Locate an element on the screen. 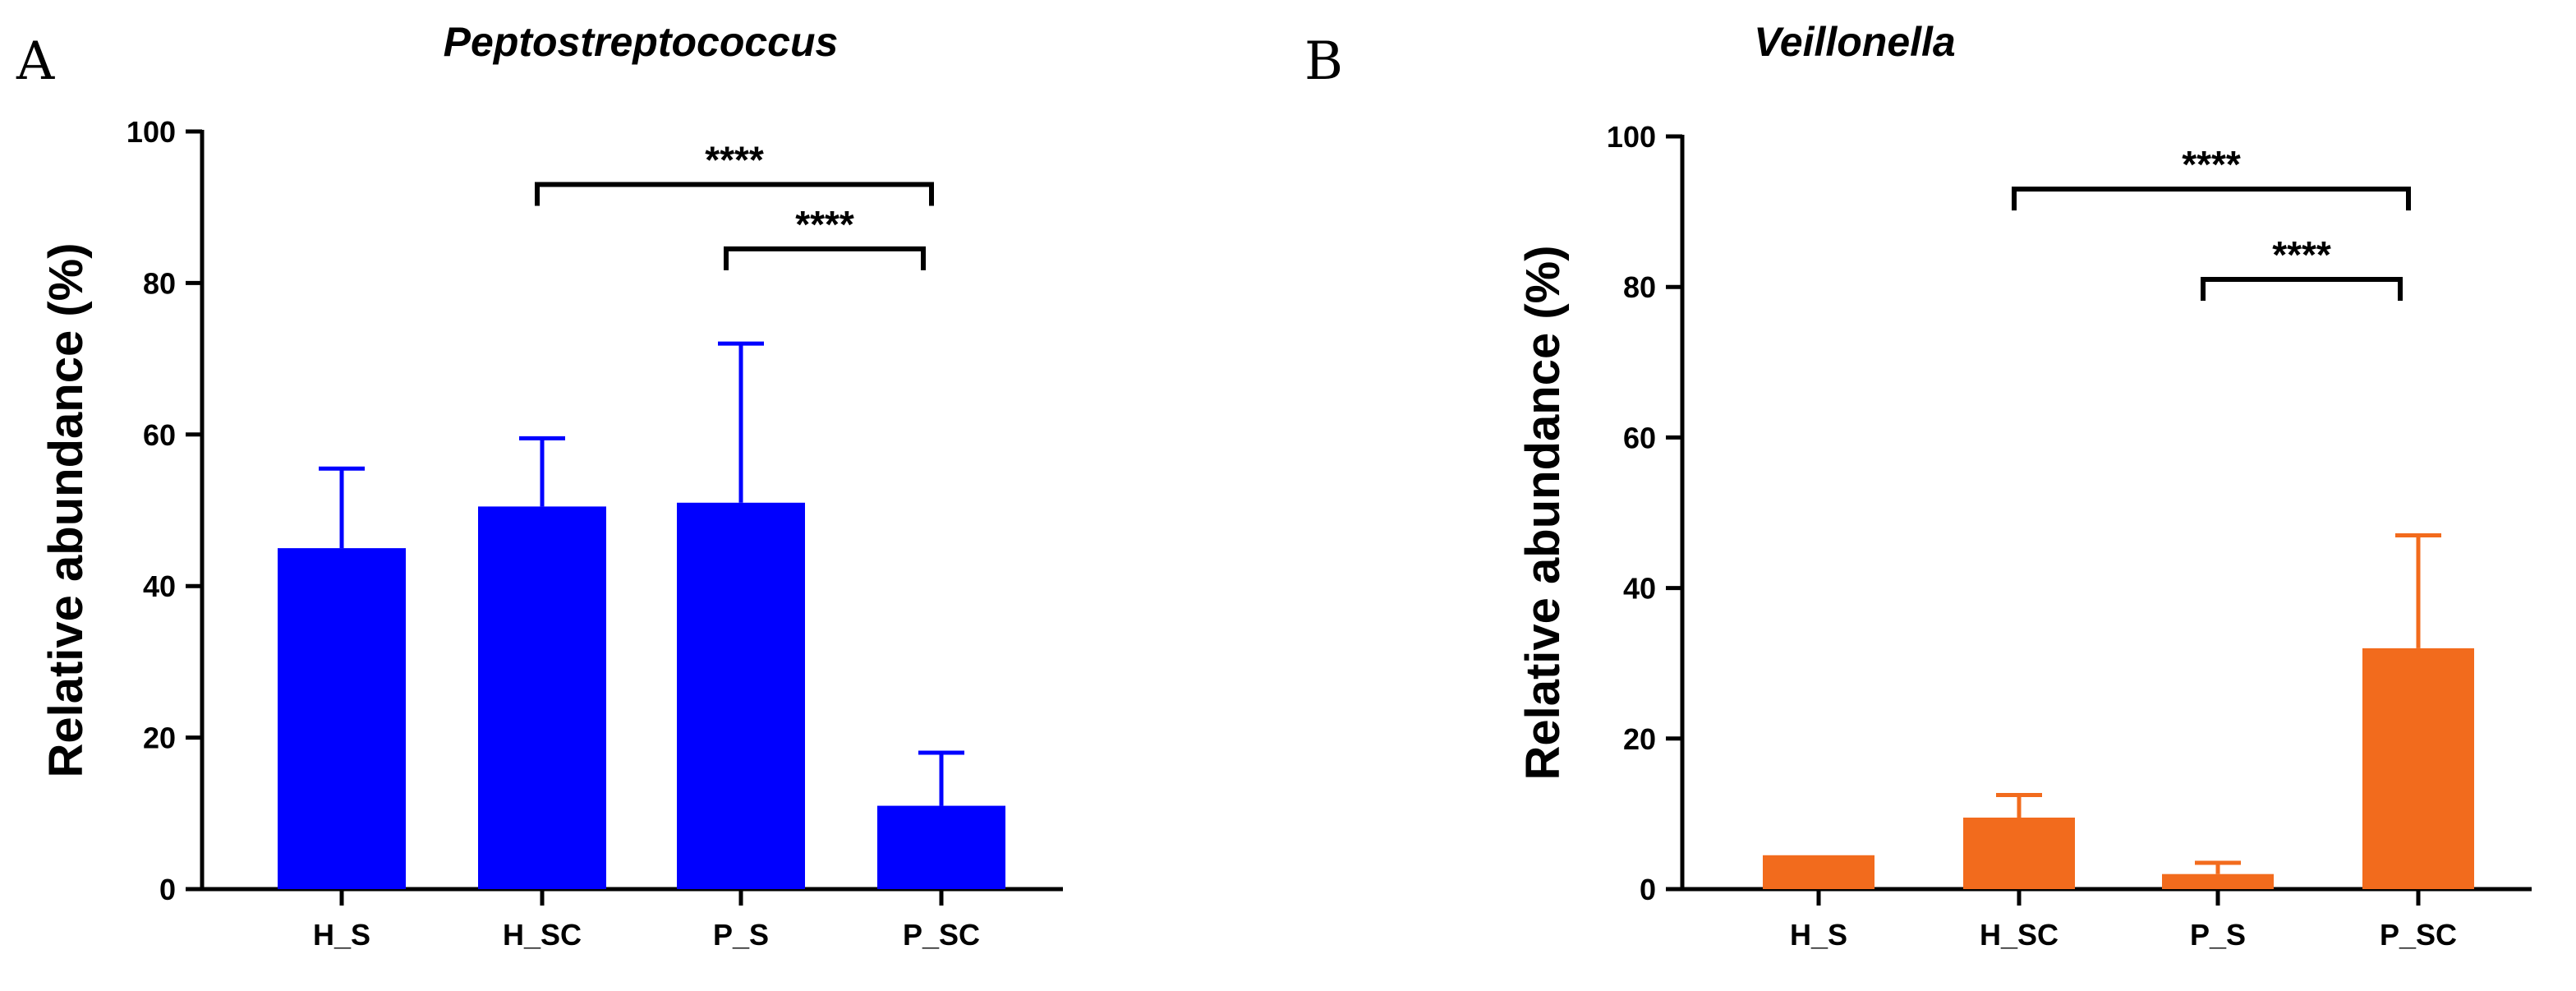  chart-title: Veillonella is located at coordinates (1855, 42).